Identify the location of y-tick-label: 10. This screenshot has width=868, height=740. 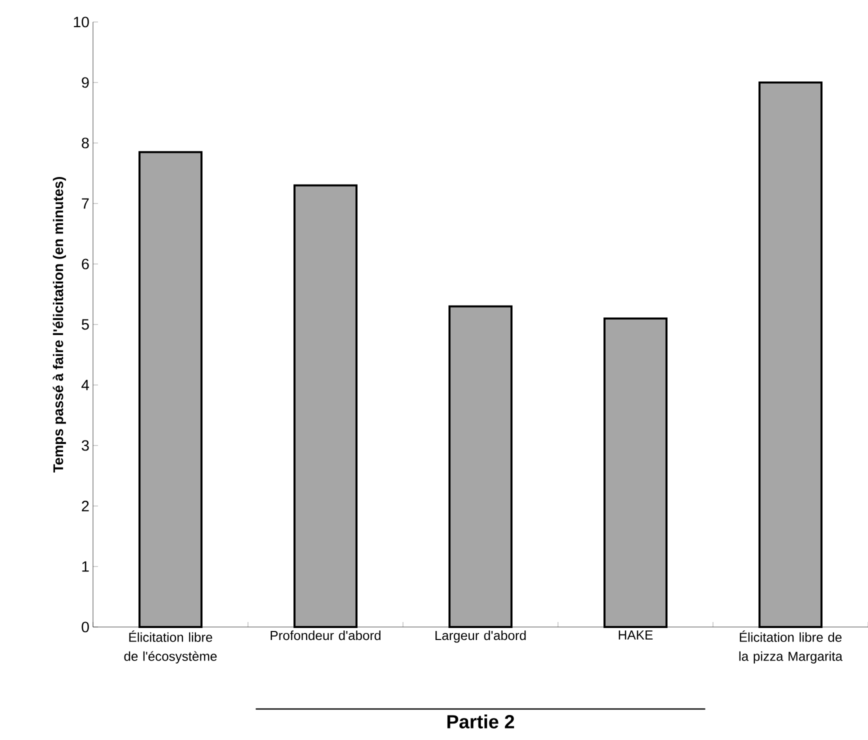
(81, 22).